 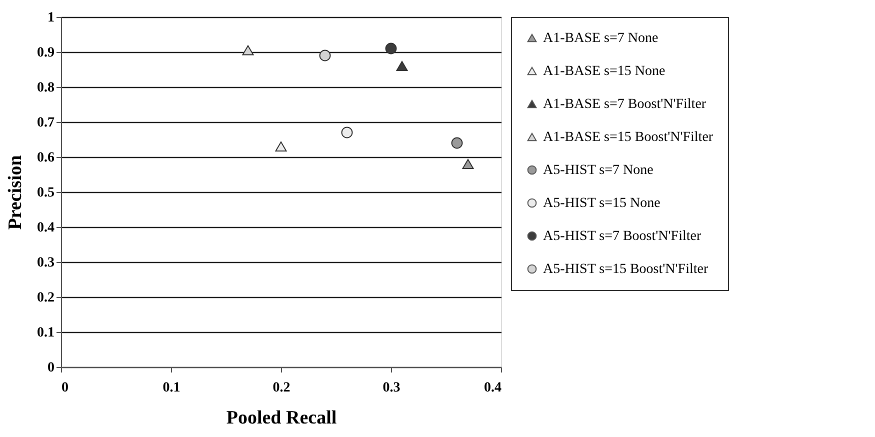 I want to click on y-tick-label: 0, so click(x=51, y=368).